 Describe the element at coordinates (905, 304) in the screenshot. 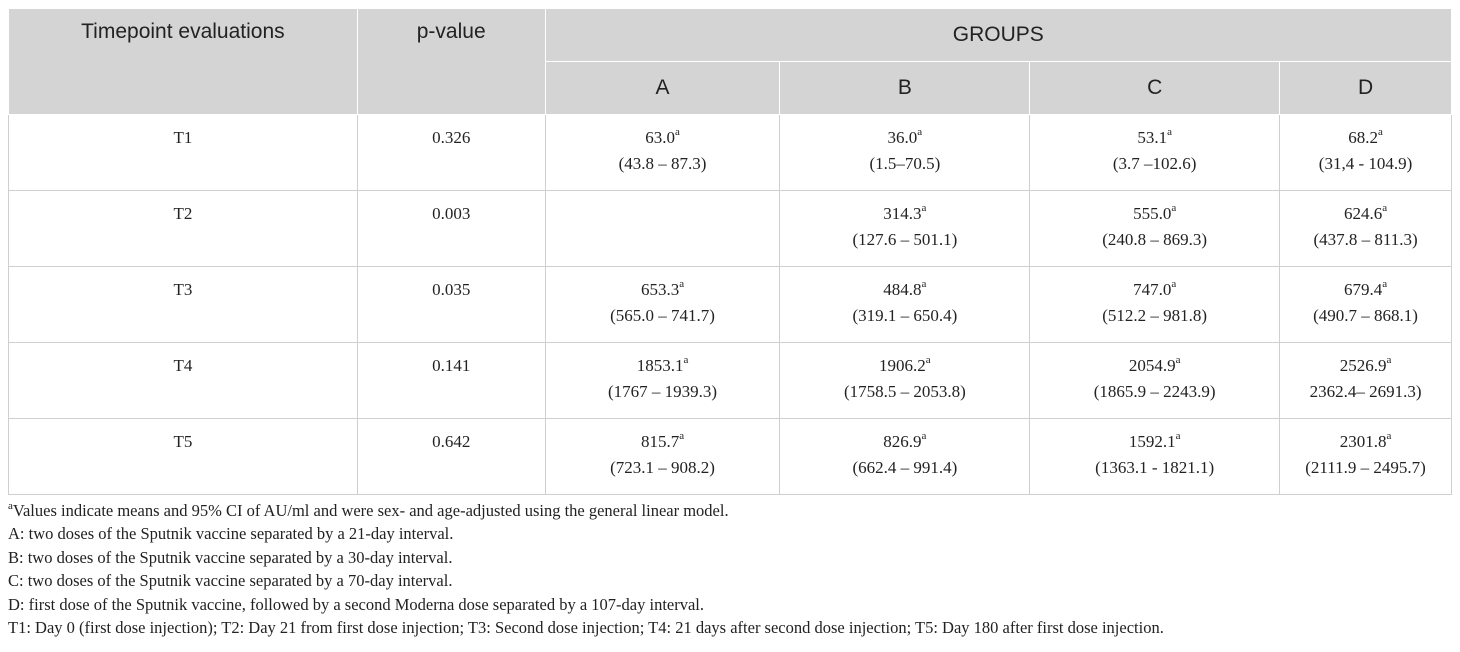

I see `group-value-cell: 484.8a (319.1 – 650.4)` at that location.